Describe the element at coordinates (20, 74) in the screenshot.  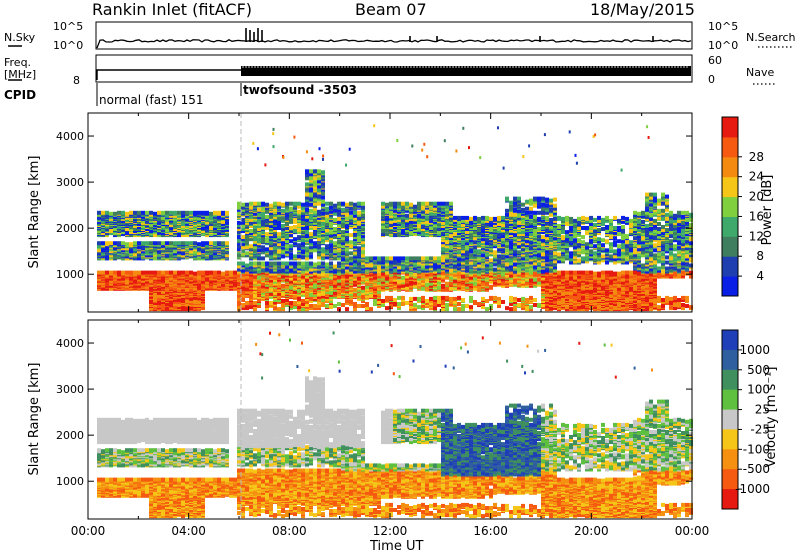
I see `freq-unit-label: [MHz]` at that location.